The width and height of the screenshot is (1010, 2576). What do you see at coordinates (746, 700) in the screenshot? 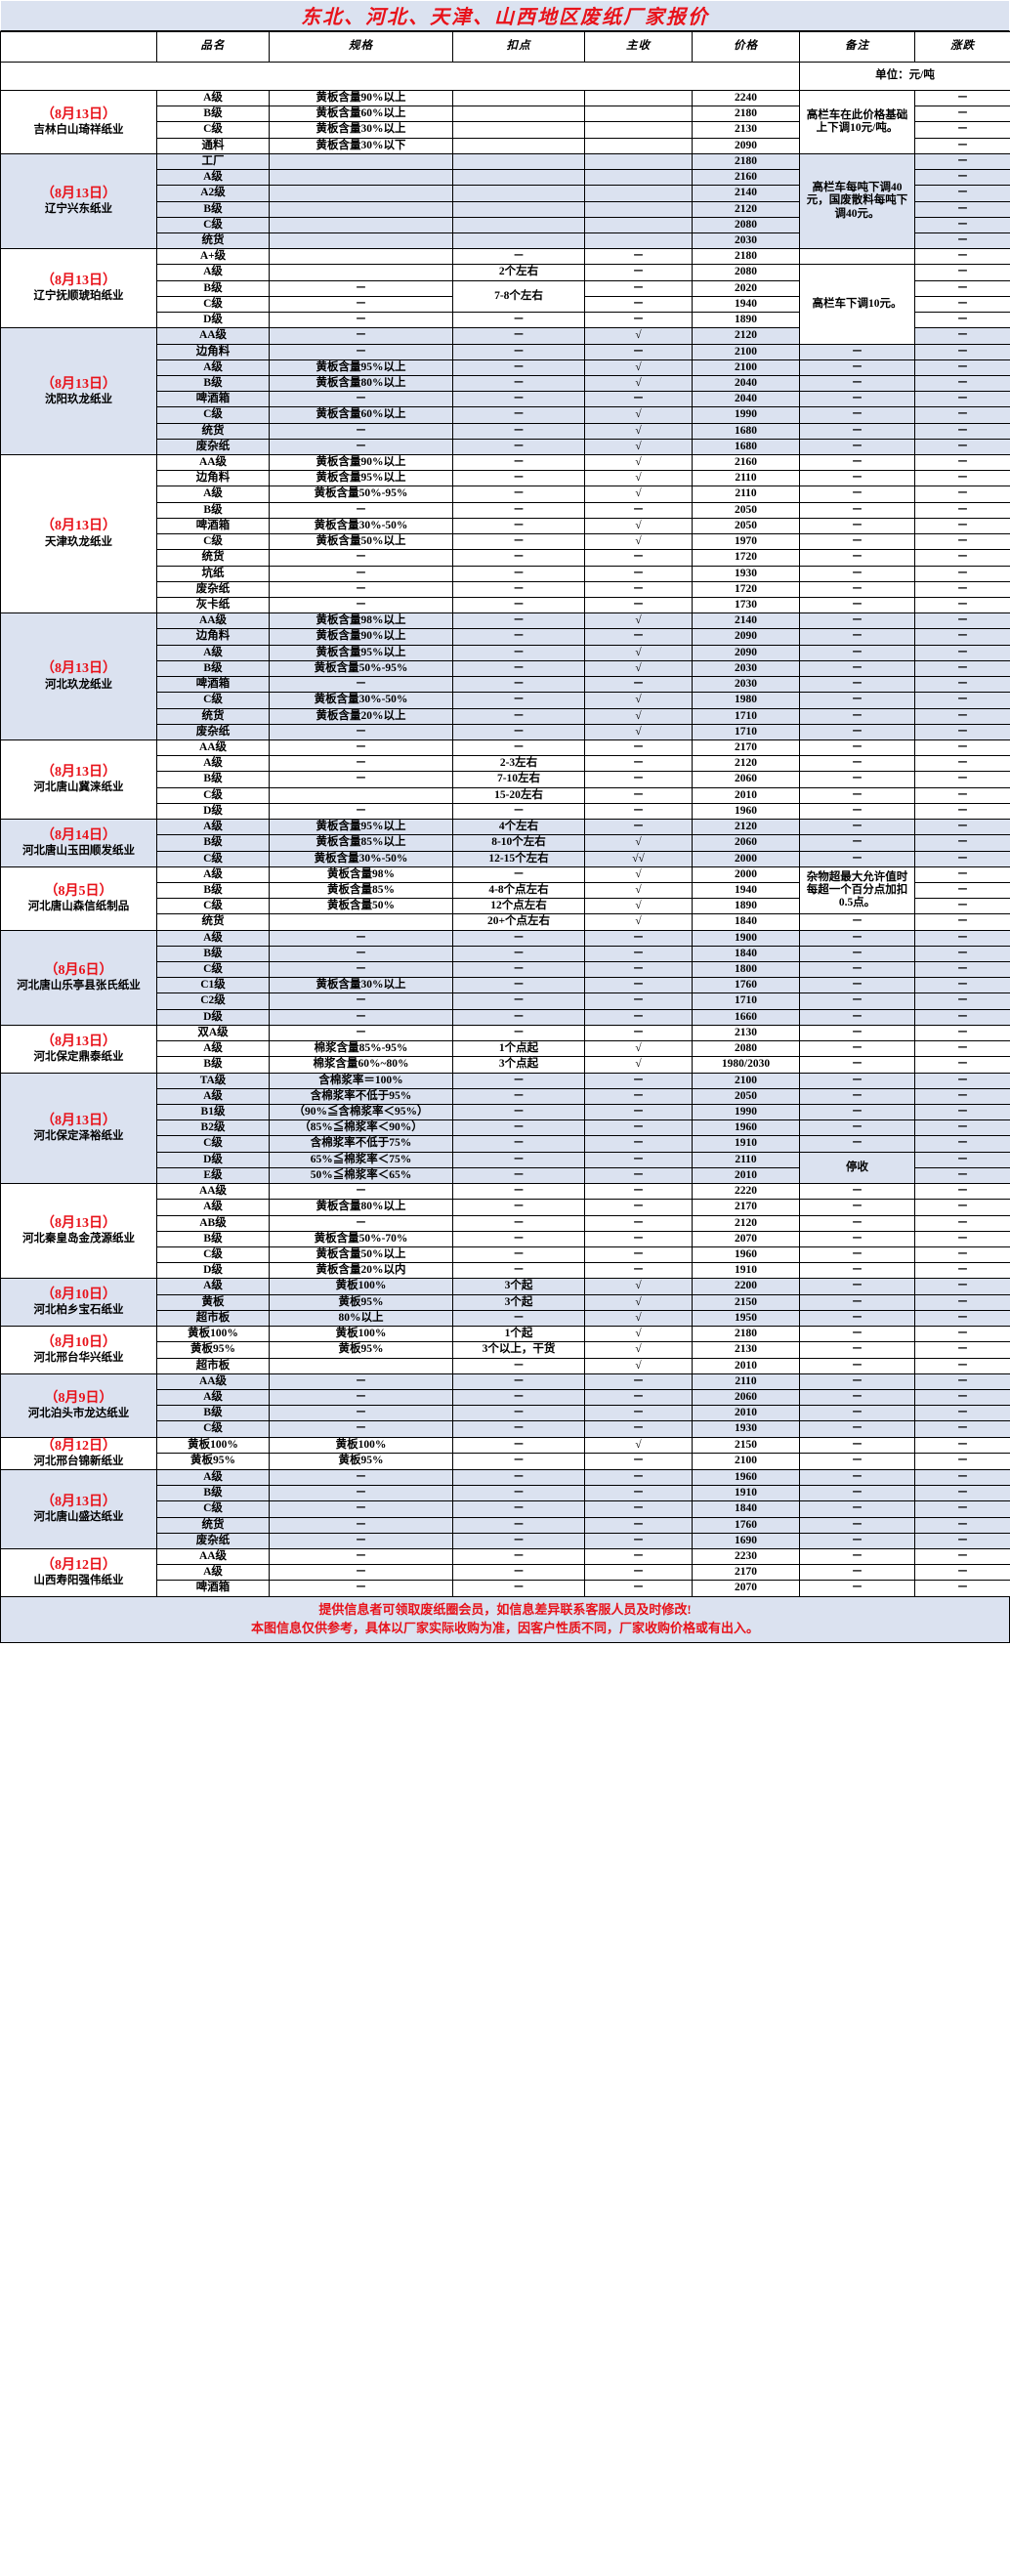
I see `price-cell: 1980` at bounding box center [746, 700].